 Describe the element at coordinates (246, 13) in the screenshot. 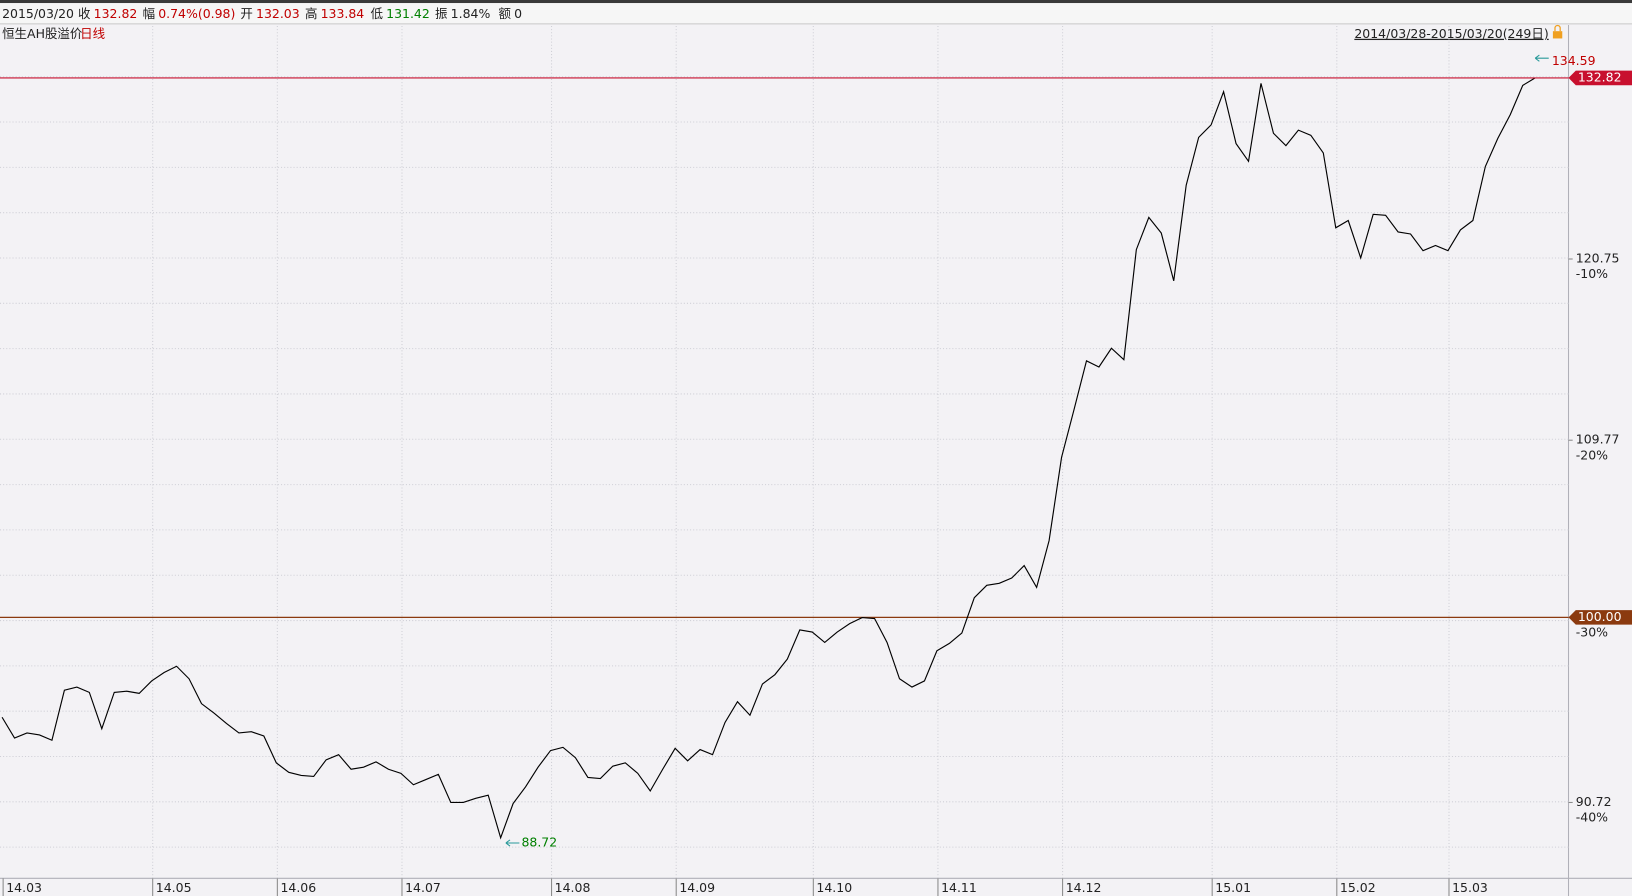

I see `header-label: 开` at that location.